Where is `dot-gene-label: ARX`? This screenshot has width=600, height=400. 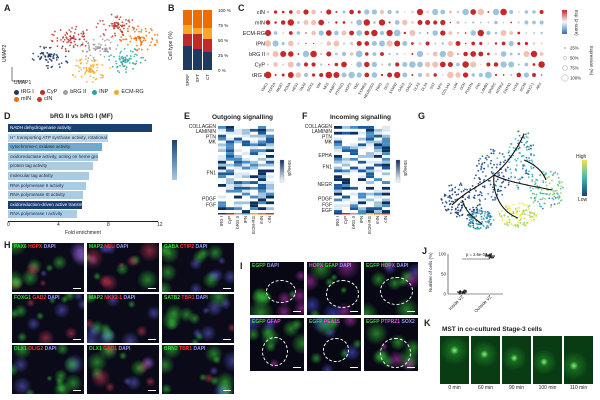 dot-gene-label: ARX is located at coordinates (538, 85).